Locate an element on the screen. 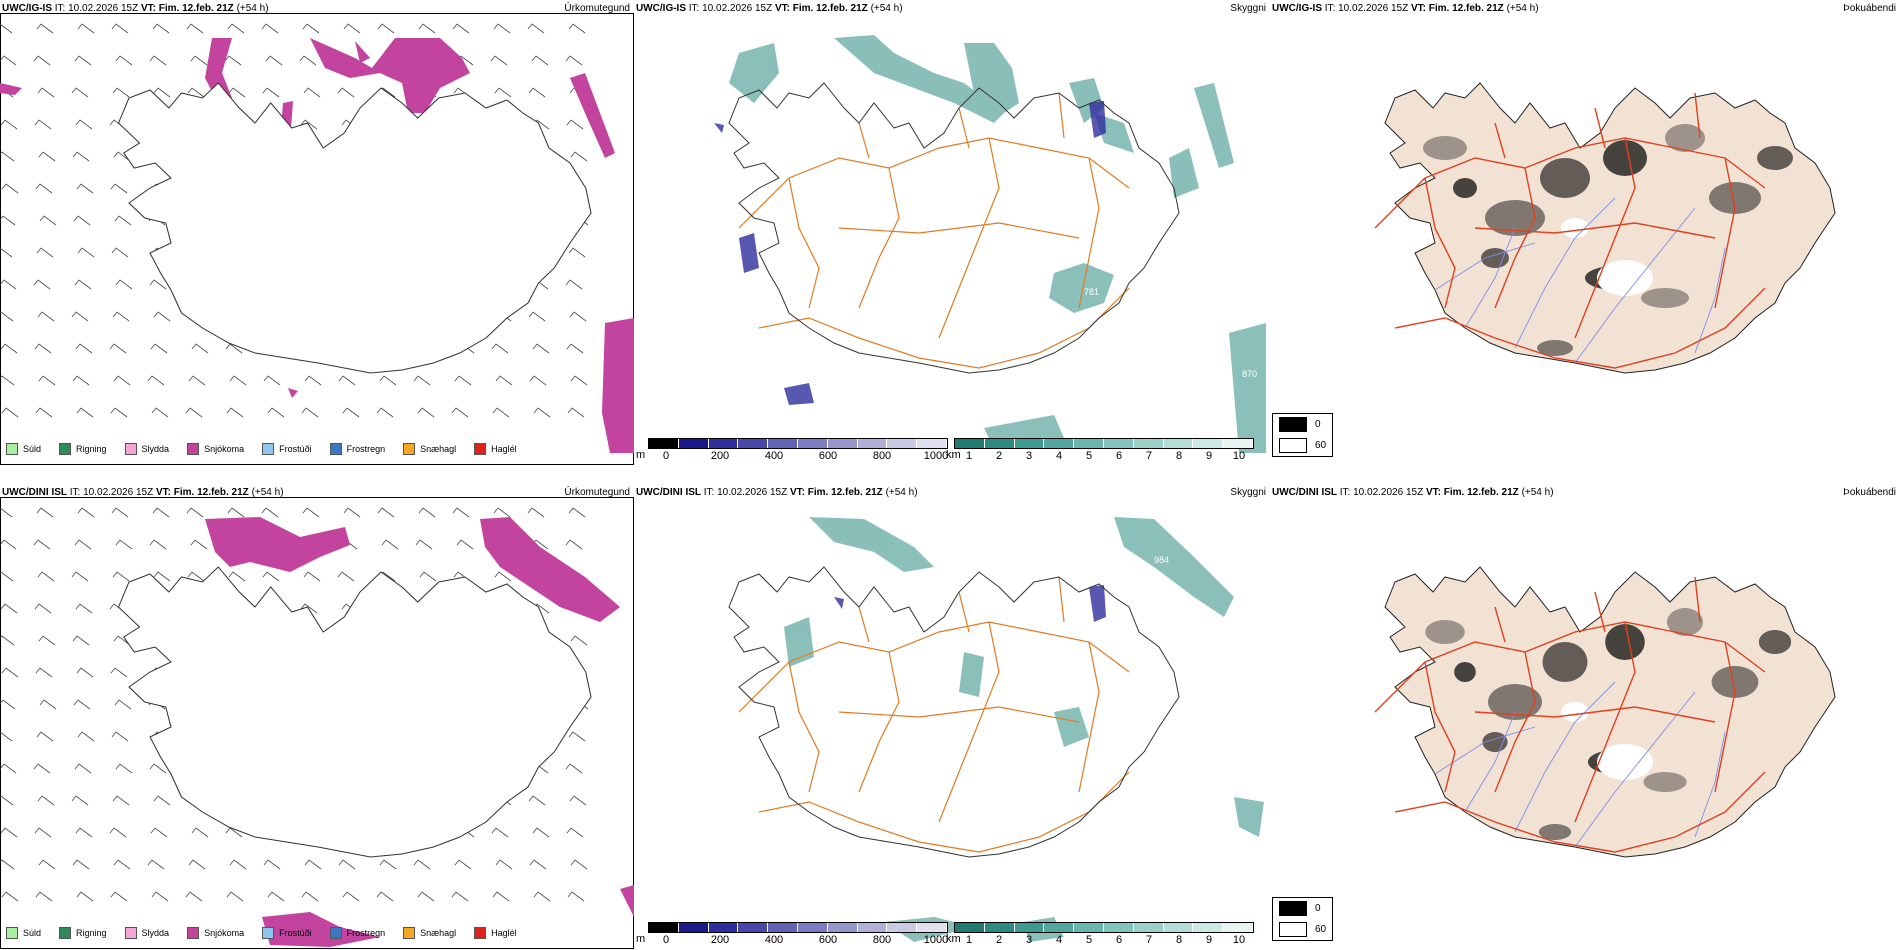  fog-title: Þokuábendi is located at coordinates (1869, 492).